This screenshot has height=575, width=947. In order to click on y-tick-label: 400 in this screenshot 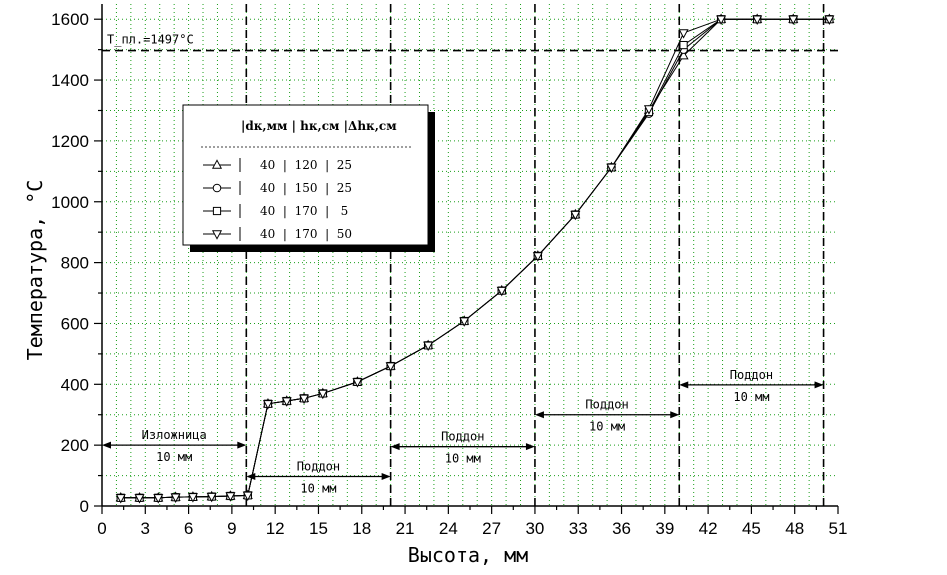, I will do `click(75, 384)`.